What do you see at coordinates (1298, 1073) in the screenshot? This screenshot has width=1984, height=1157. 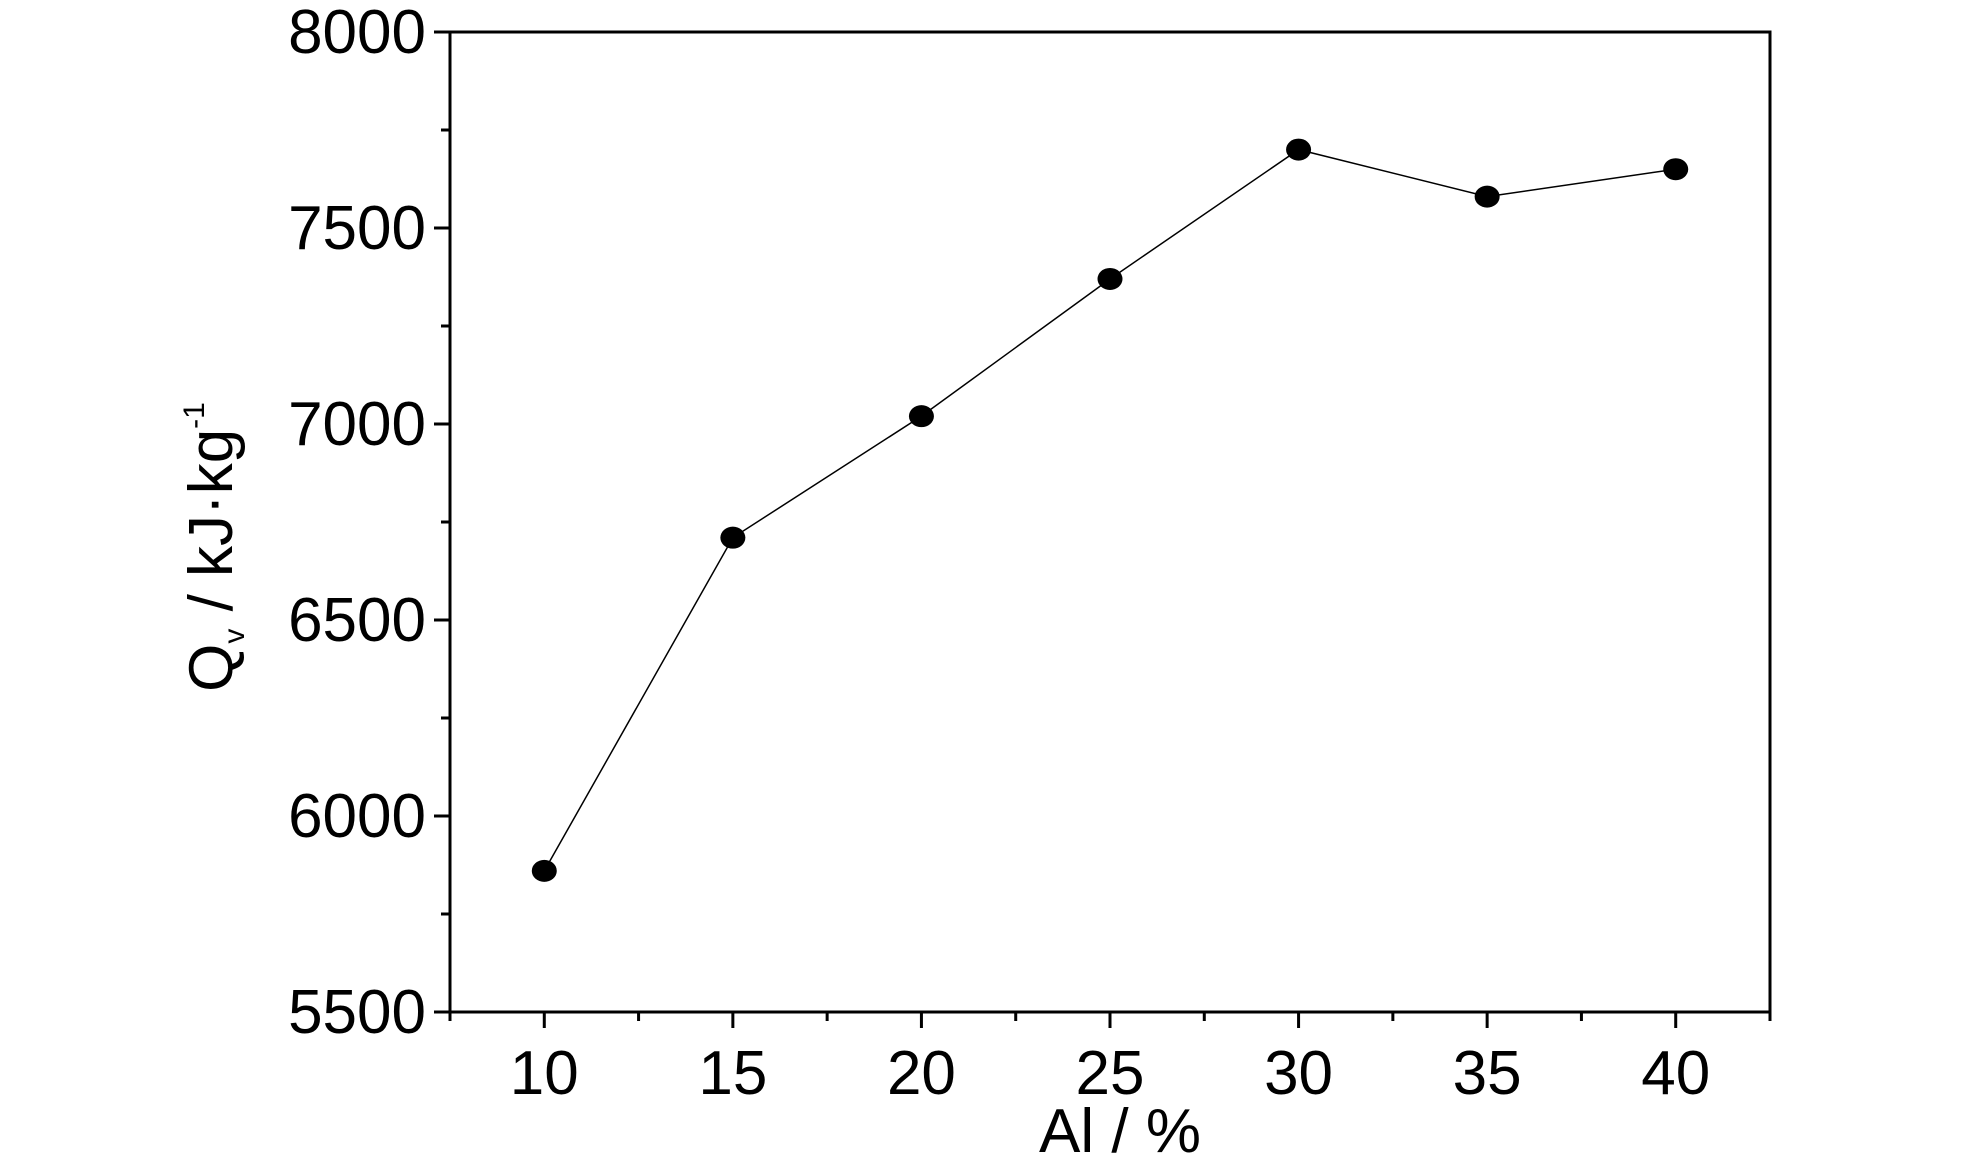 I see `x-tick-label: 30` at bounding box center [1298, 1073].